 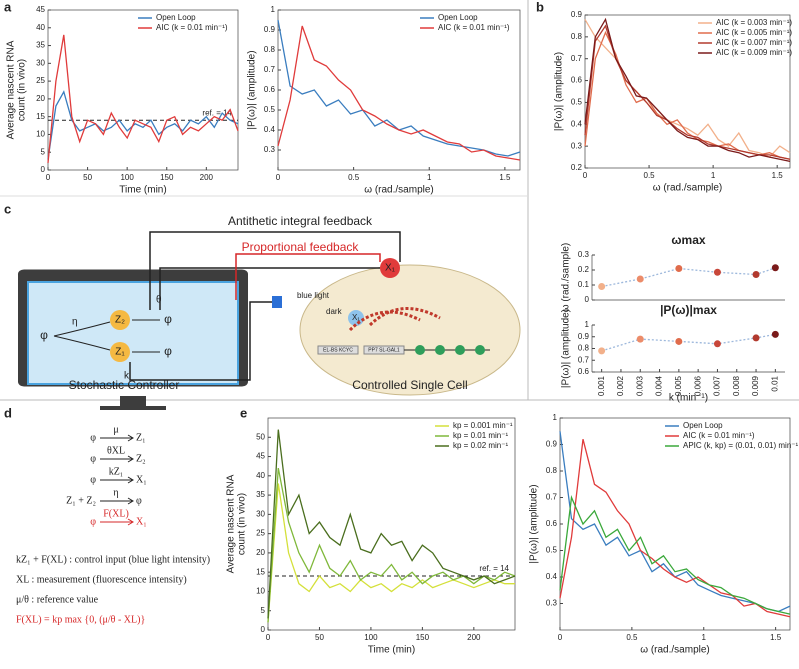 I want to click on legend-label: kp = 0.01 min⁻¹, so click(x=480, y=435).